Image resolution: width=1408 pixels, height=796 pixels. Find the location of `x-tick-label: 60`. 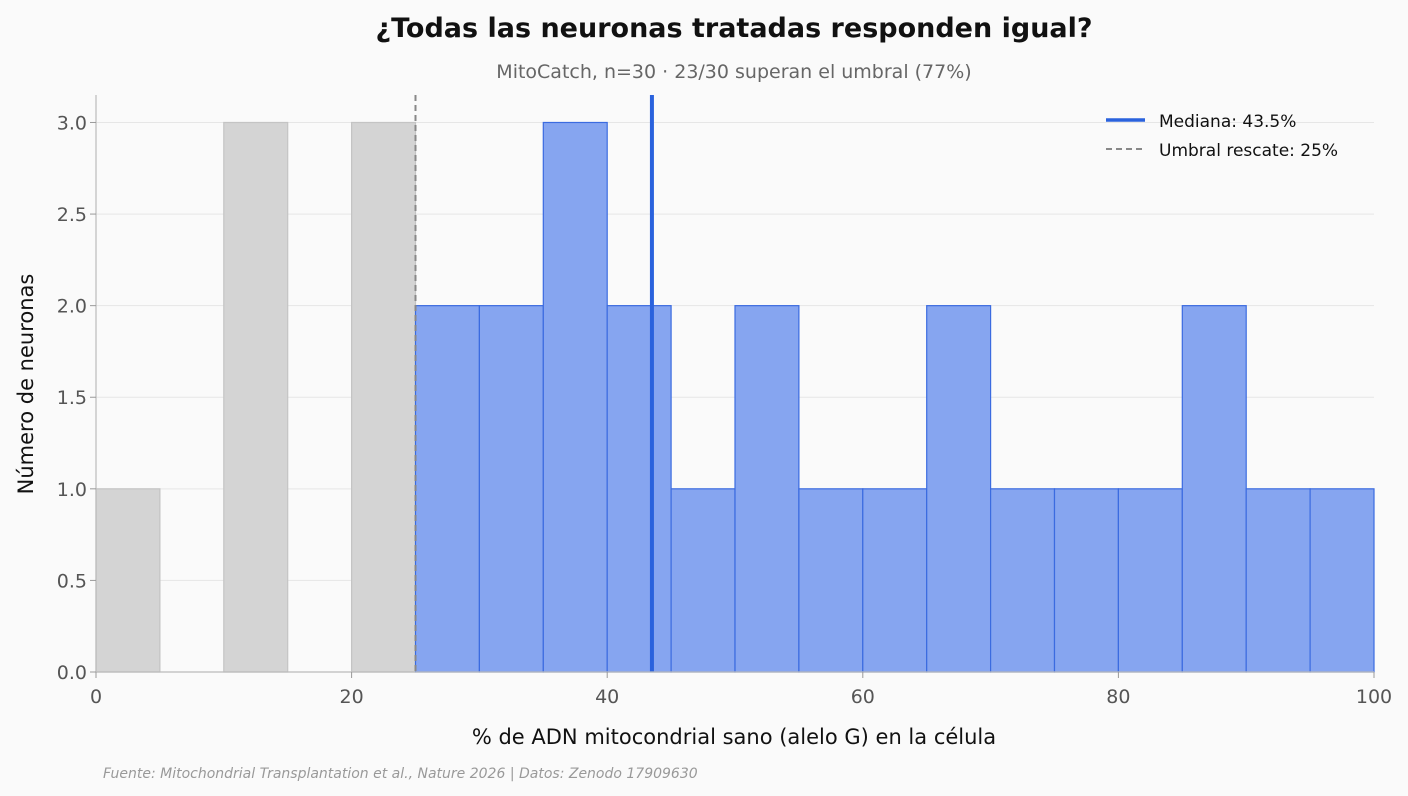

x-tick-label: 60 is located at coordinates (863, 697).